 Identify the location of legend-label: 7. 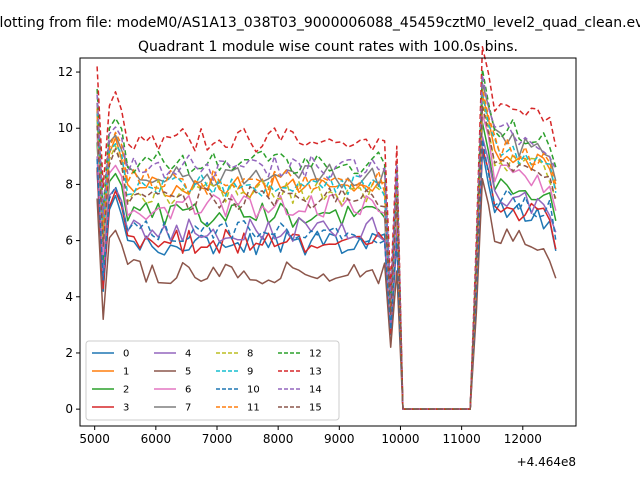
(188, 408).